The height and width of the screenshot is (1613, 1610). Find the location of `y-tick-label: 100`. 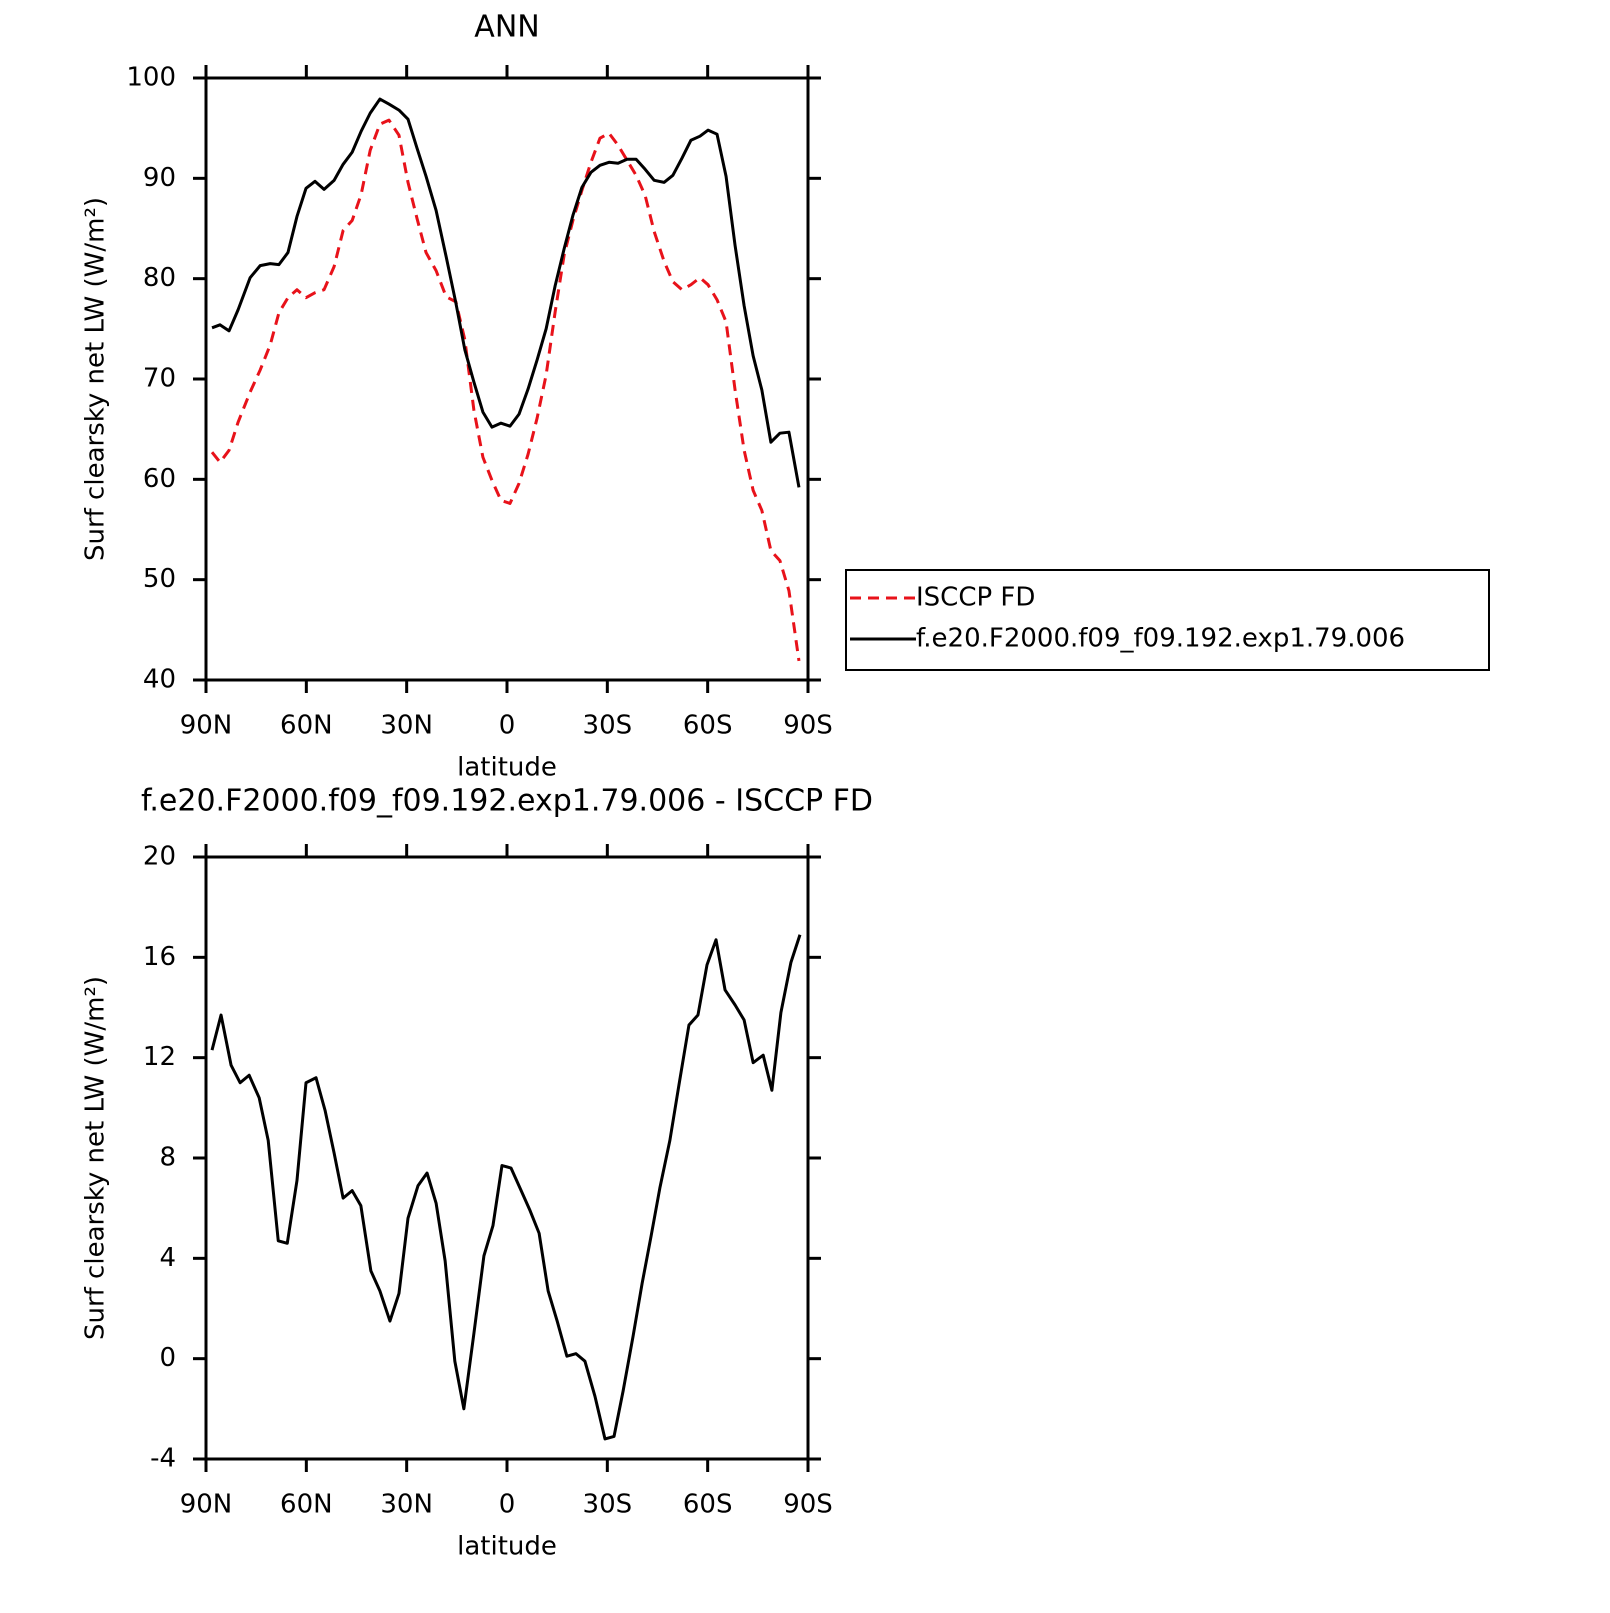

y-tick-label: 100 is located at coordinates (151, 78).